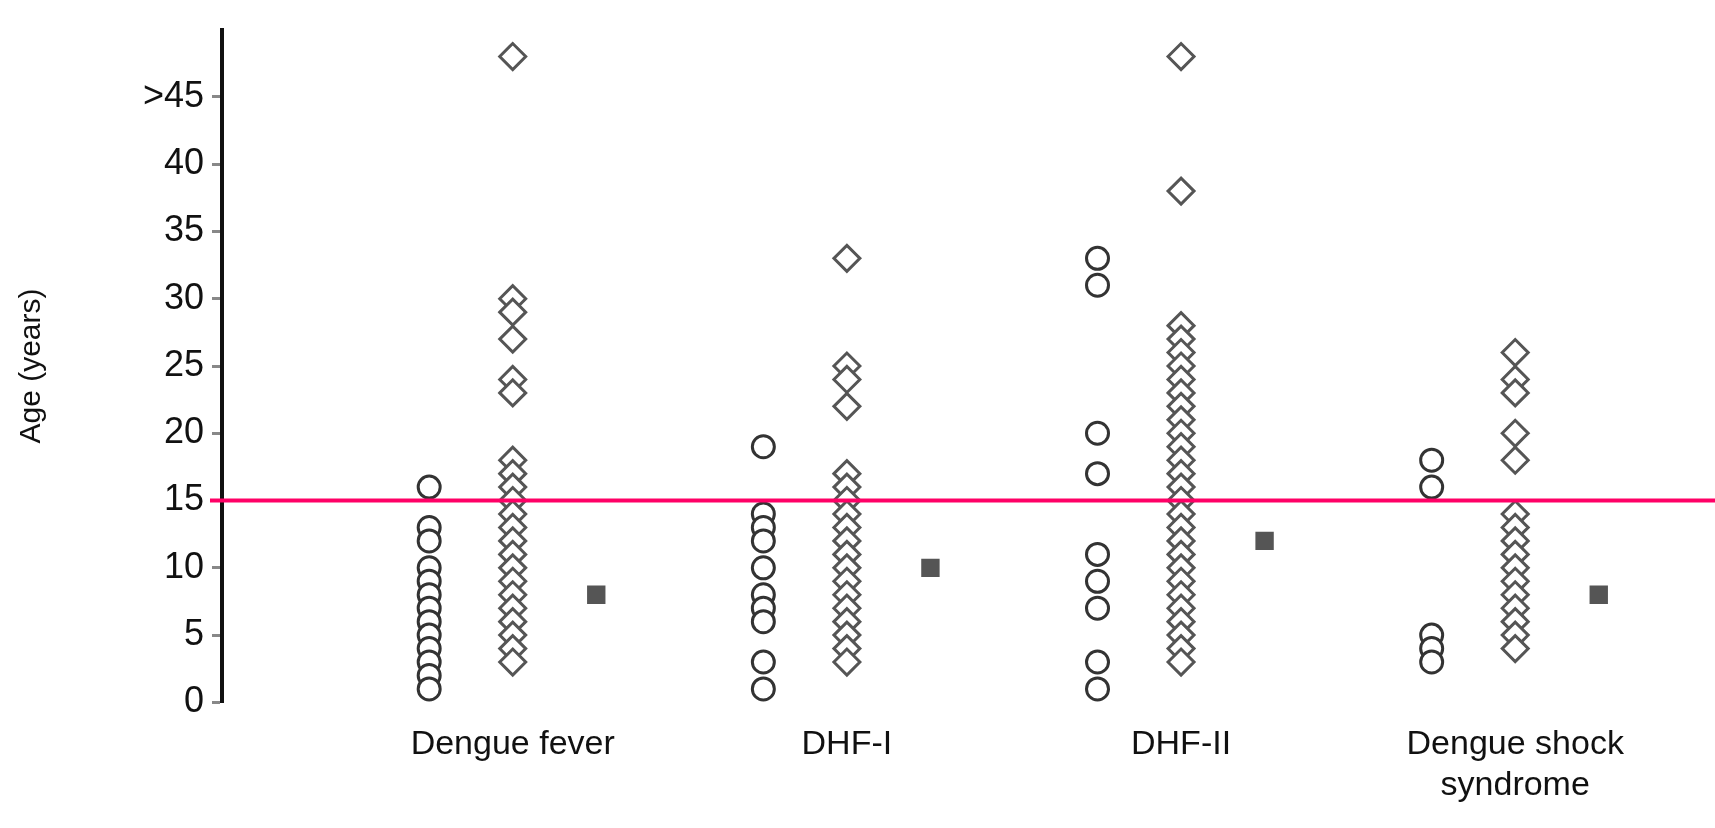  What do you see at coordinates (847, 742) in the screenshot?
I see `x-tick-label: DHF-I` at bounding box center [847, 742].